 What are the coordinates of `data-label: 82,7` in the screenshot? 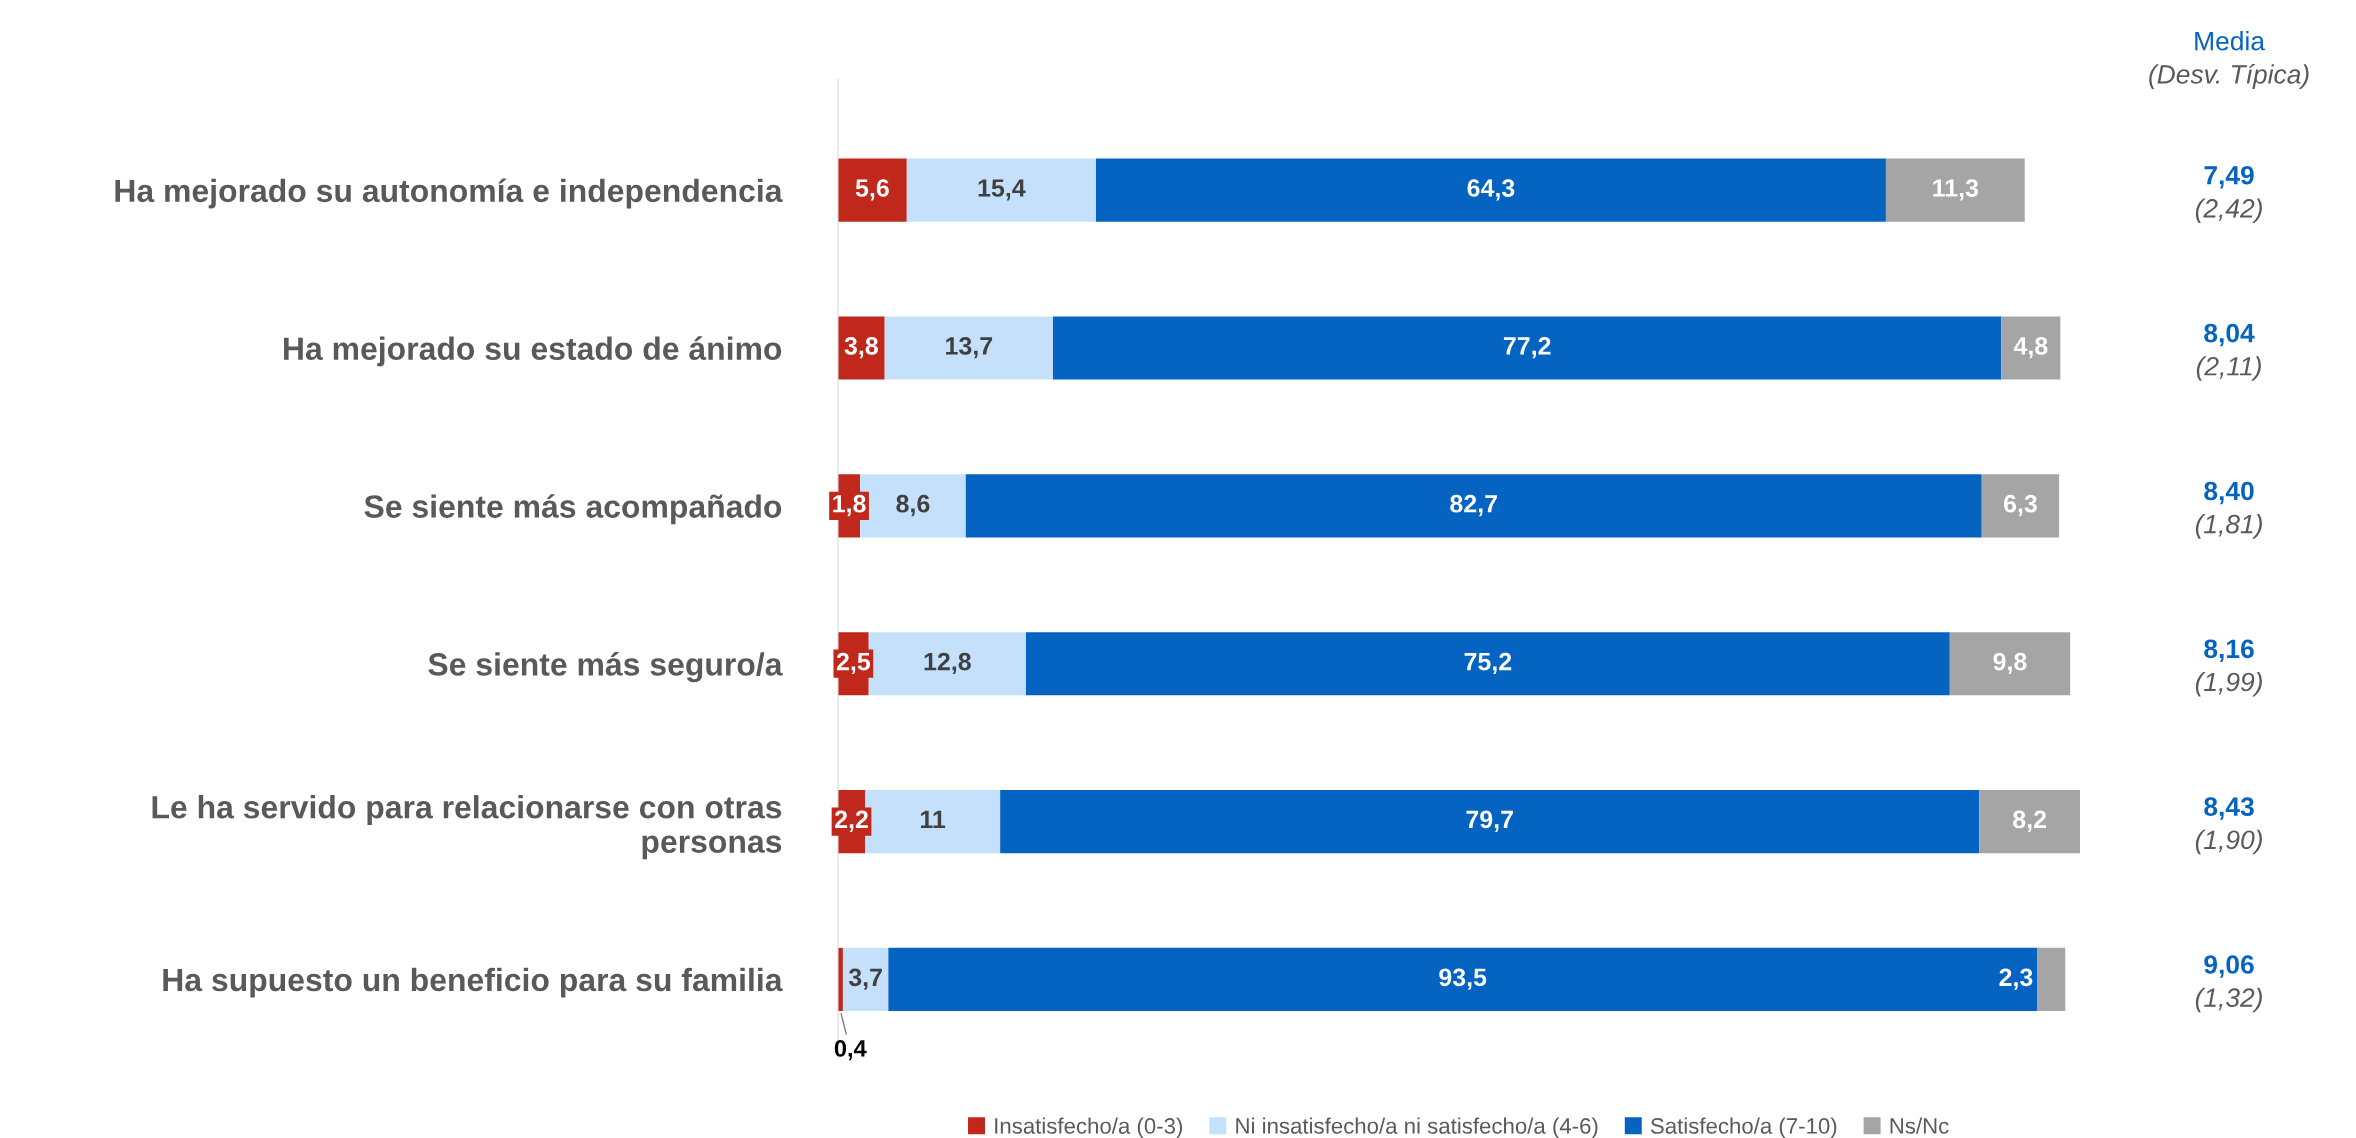 It's located at (1473, 505).